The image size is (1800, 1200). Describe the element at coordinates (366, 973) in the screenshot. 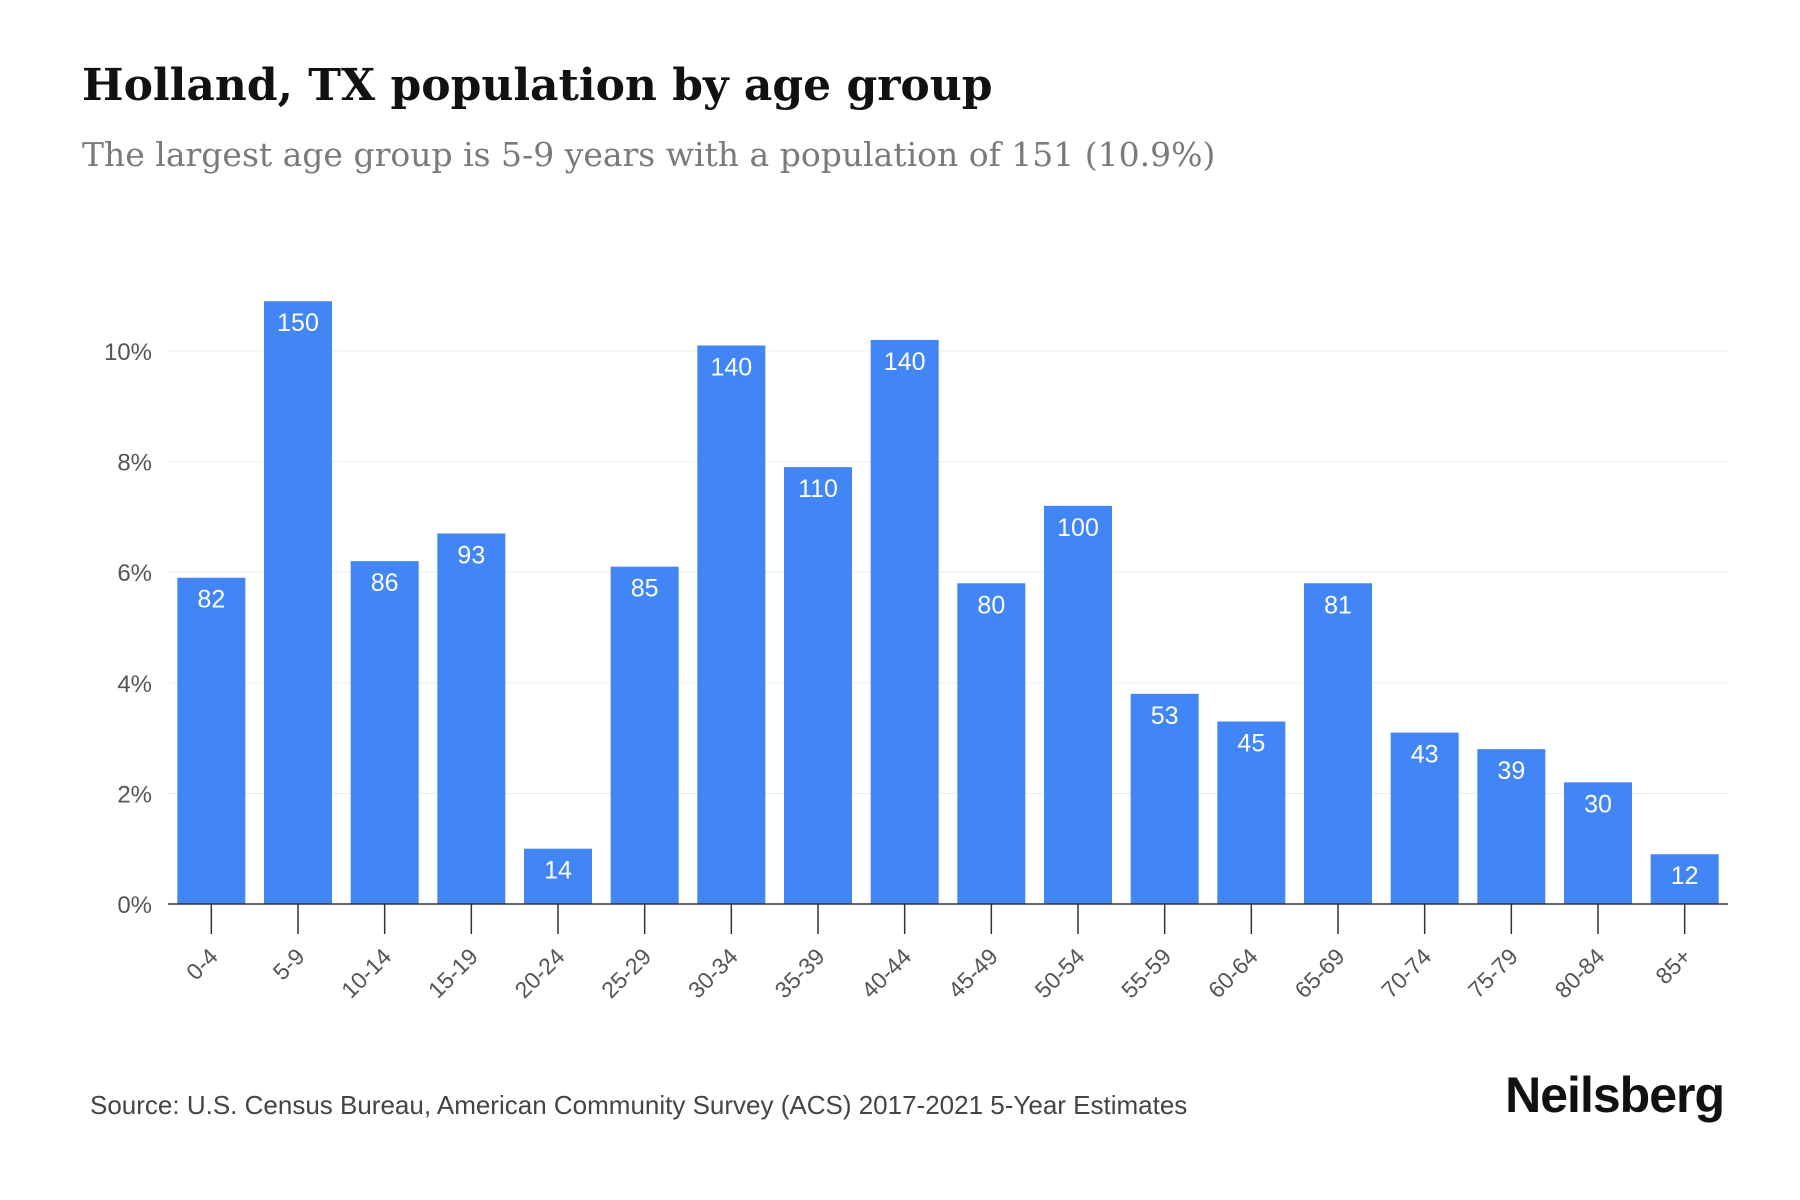

I see `x-tick-label: 10-14` at that location.